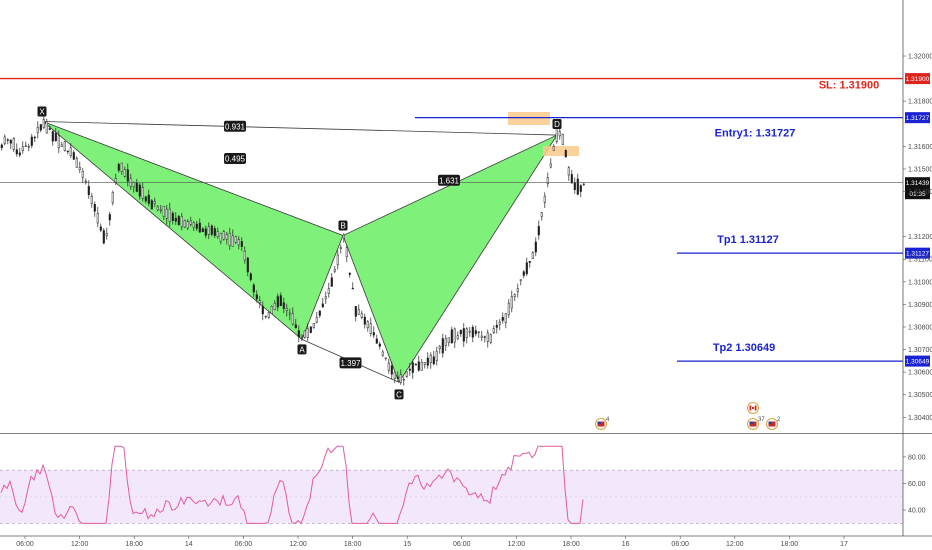  Describe the element at coordinates (557, 124) in the screenshot. I see `point-D-label-box` at that location.